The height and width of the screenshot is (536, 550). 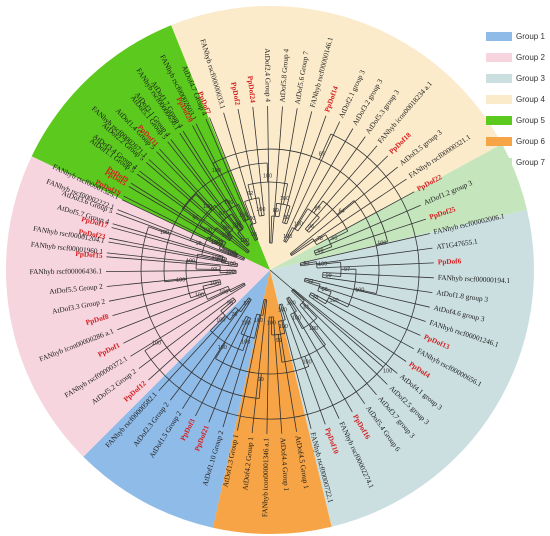 What do you see at coordinates (272, 402) in the screenshot?
I see `group-sector` at bounding box center [272, 402].